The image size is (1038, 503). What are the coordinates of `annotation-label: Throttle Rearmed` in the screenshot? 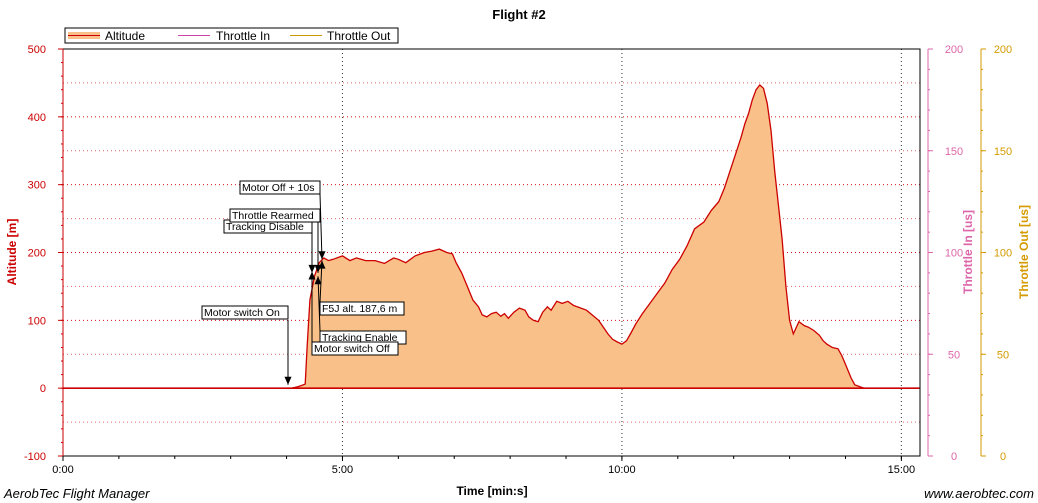 It's located at (273, 216).